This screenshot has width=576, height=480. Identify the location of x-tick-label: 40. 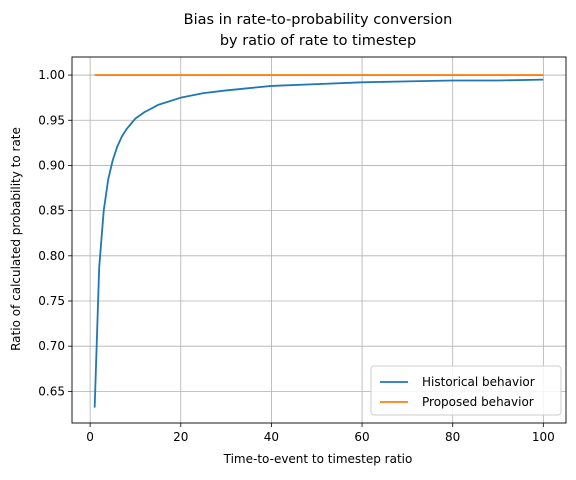
(271, 437).